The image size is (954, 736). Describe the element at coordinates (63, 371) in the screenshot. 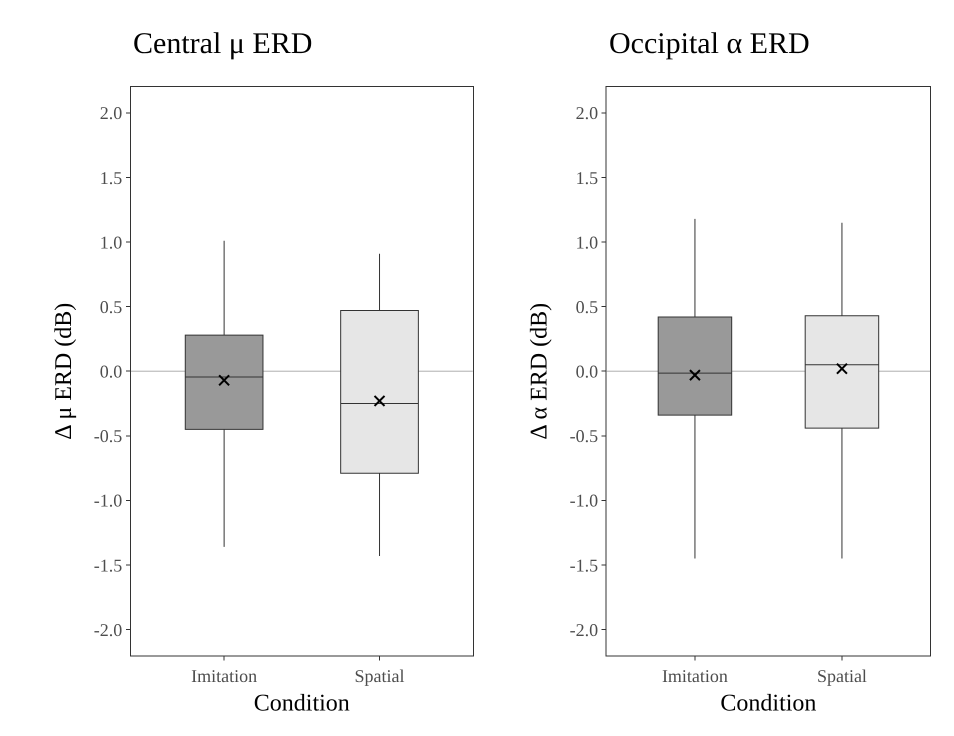

I see `y-axis-title: Δ μ ERD (dB)` at that location.